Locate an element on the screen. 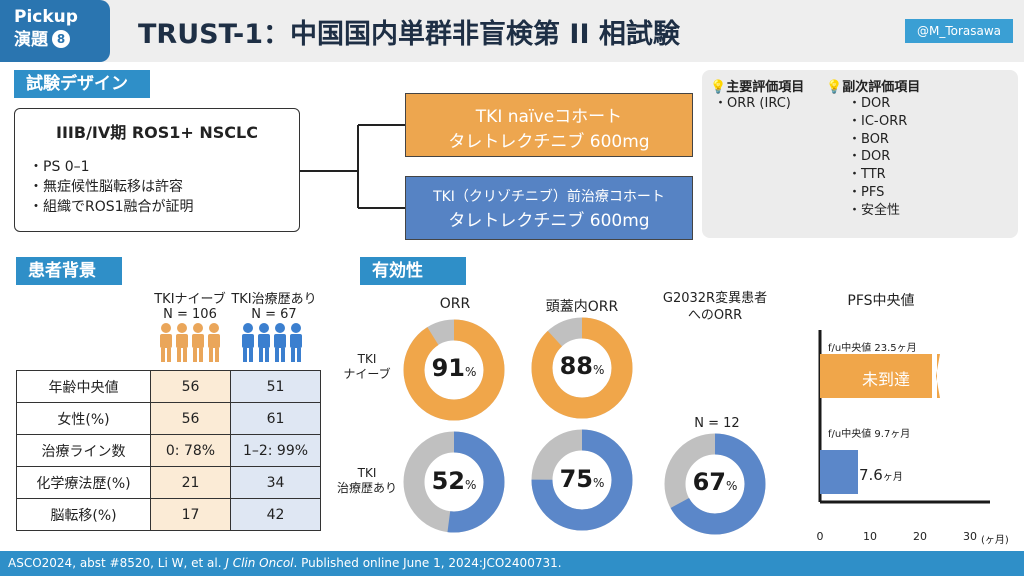  primary-endpoint: 💡主要評価項目 ・ORR (IRC) is located at coordinates (757, 94).